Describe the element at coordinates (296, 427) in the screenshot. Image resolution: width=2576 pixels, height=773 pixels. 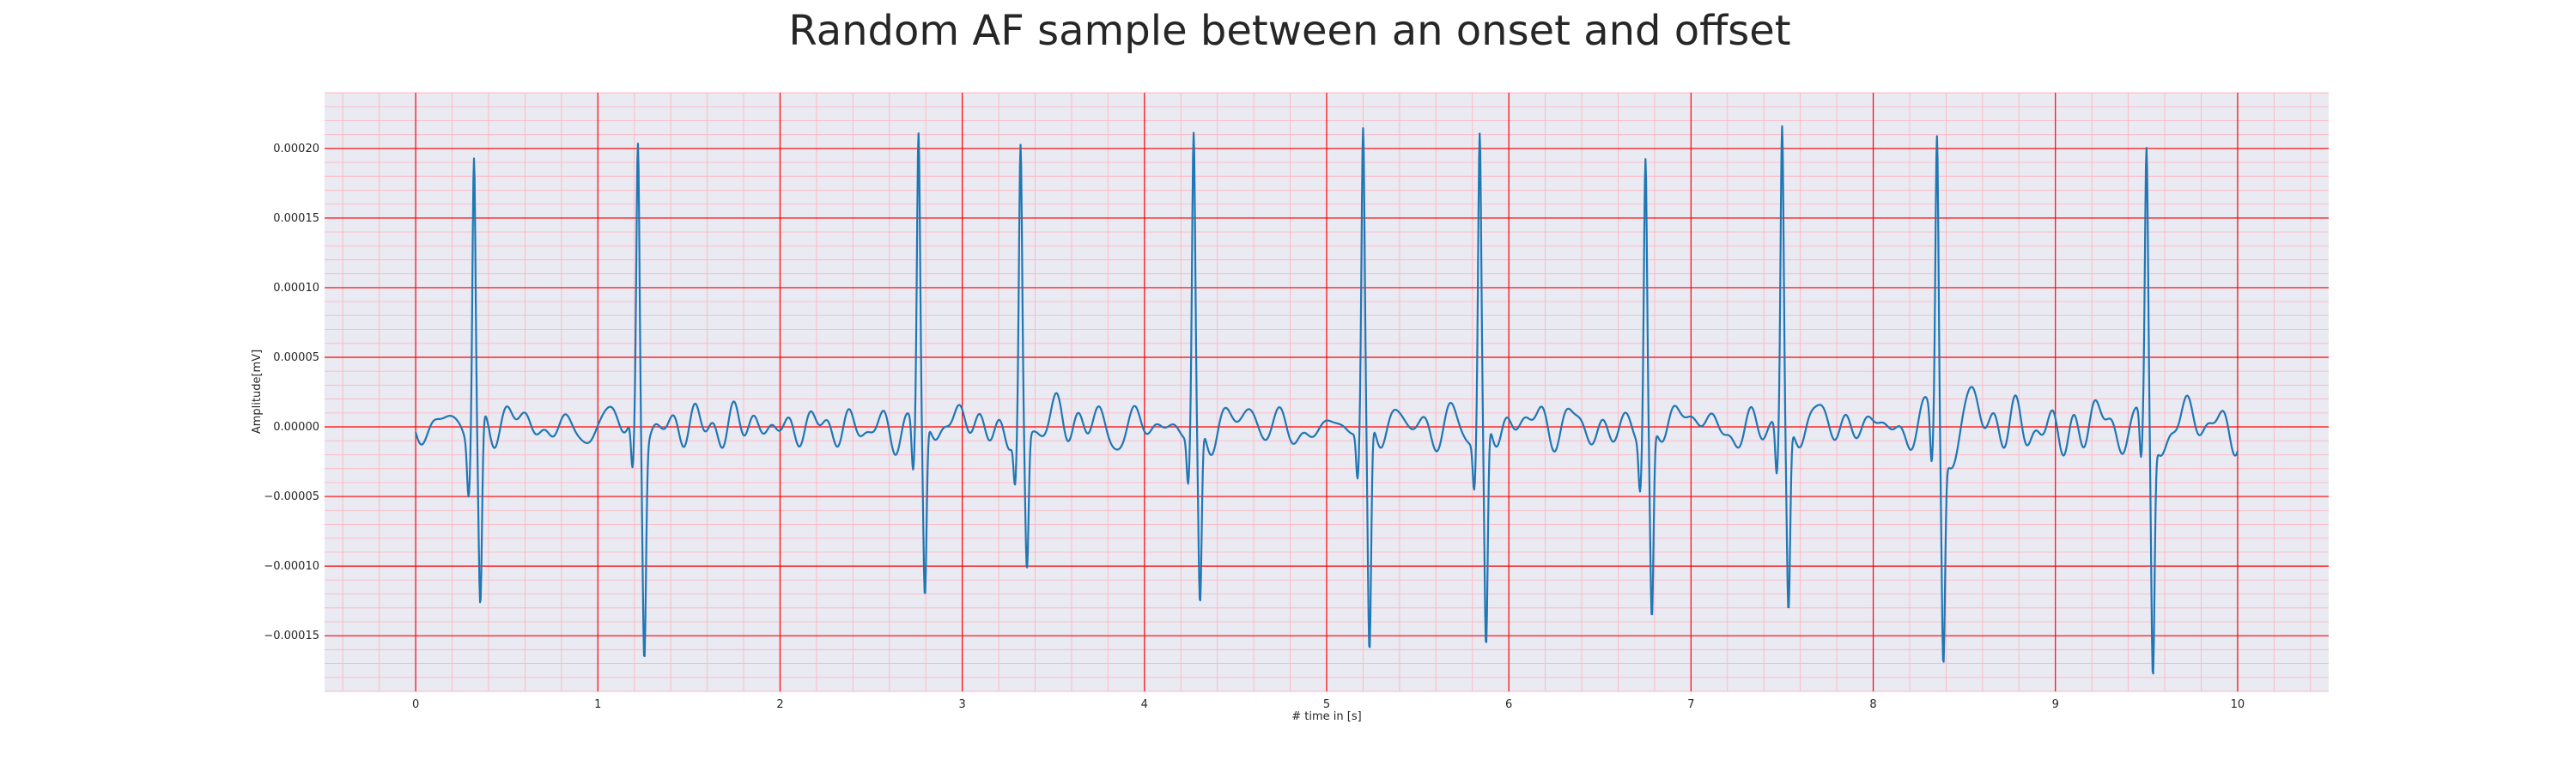
I see `y-tick-label: 0.00000` at that location.